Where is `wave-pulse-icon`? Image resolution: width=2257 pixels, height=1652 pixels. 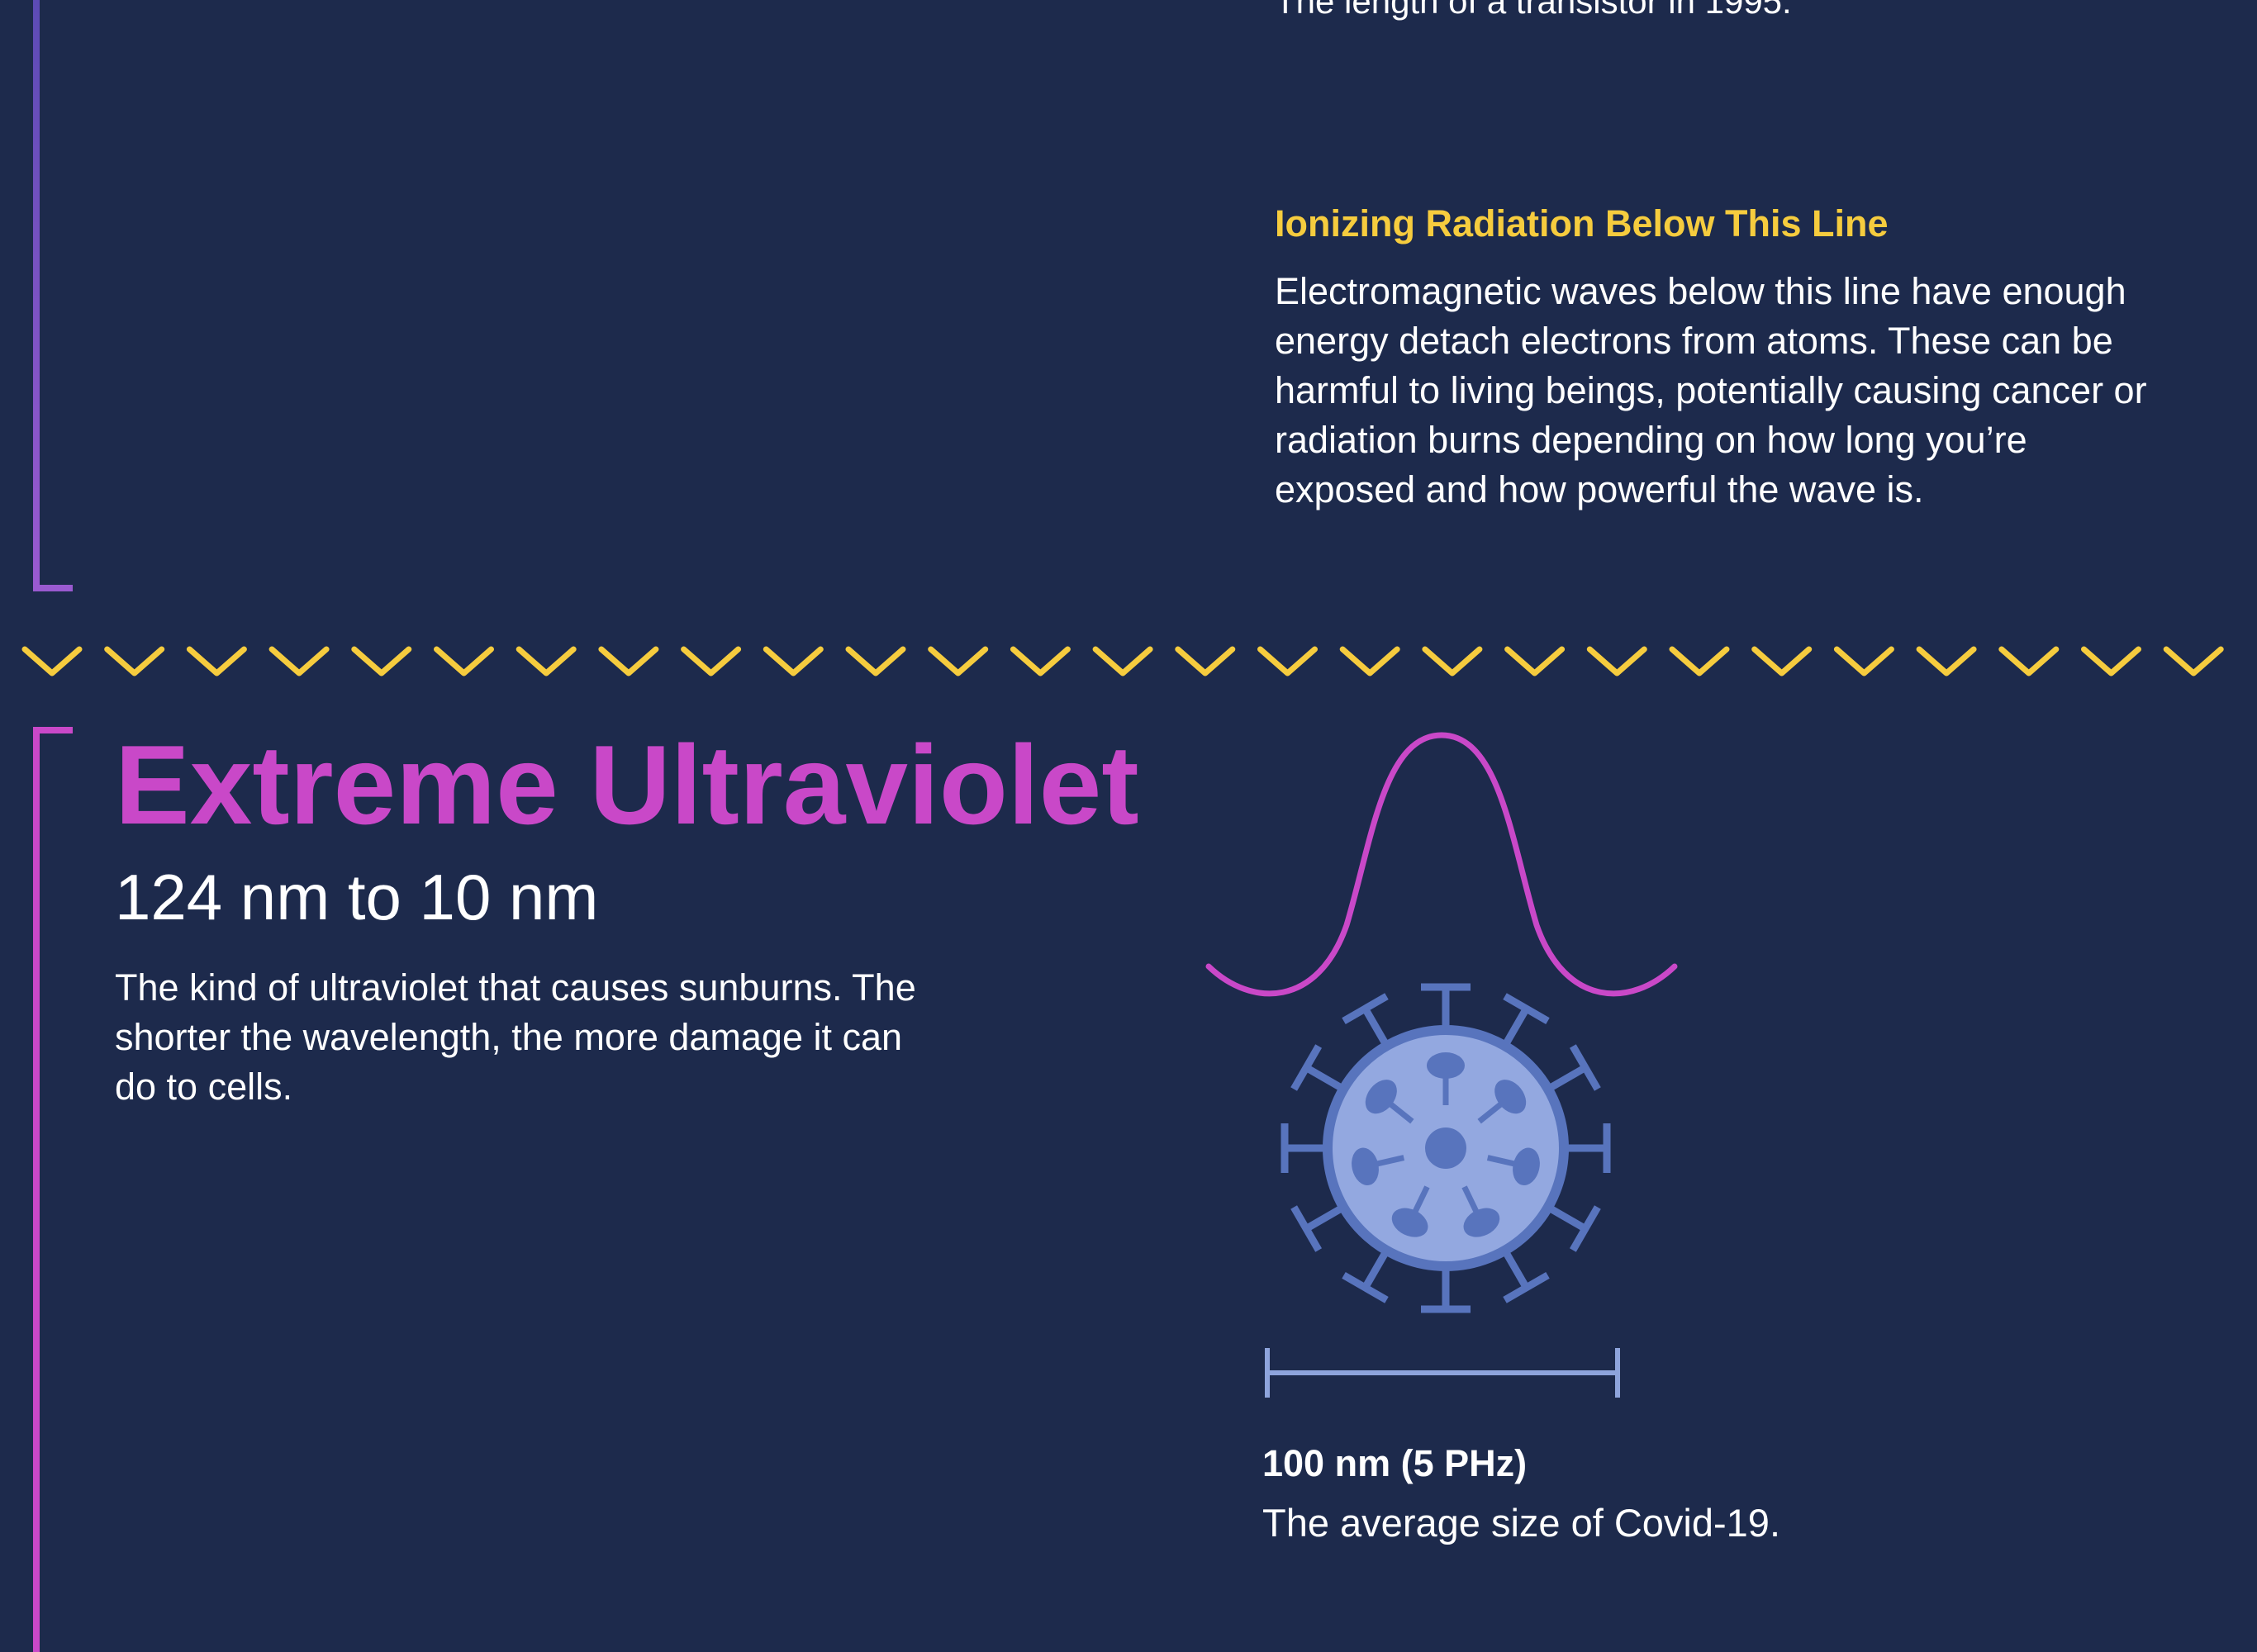 wave-pulse-icon is located at coordinates (1441, 864).